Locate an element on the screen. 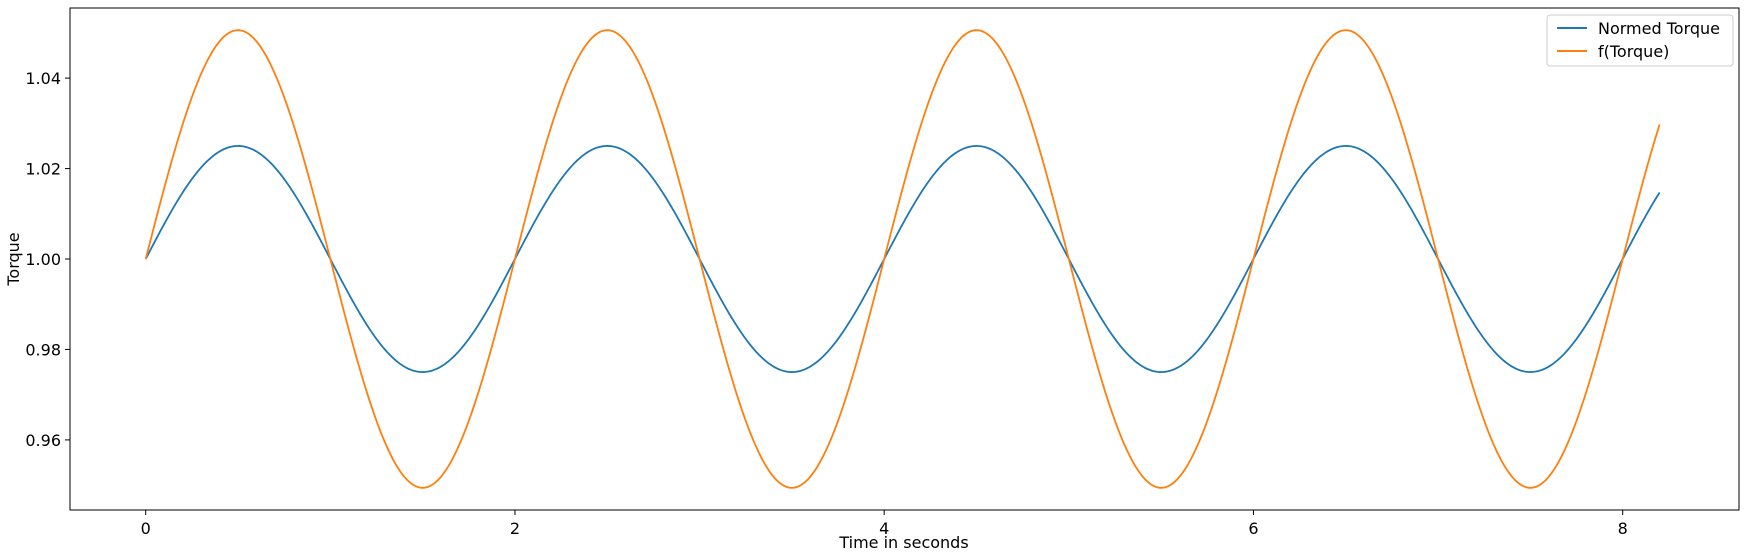 The width and height of the screenshot is (1745, 558). y-tick-label: 0.96 is located at coordinates (43, 440).